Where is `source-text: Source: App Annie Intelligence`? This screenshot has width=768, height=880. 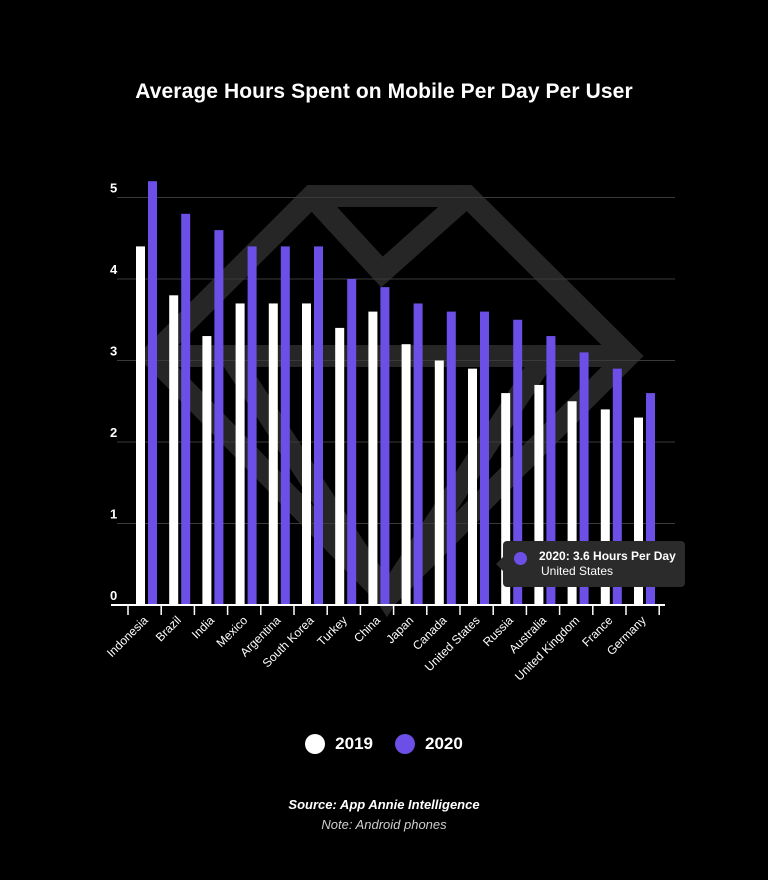
source-text: Source: App Annie Intelligence is located at coordinates (384, 804).